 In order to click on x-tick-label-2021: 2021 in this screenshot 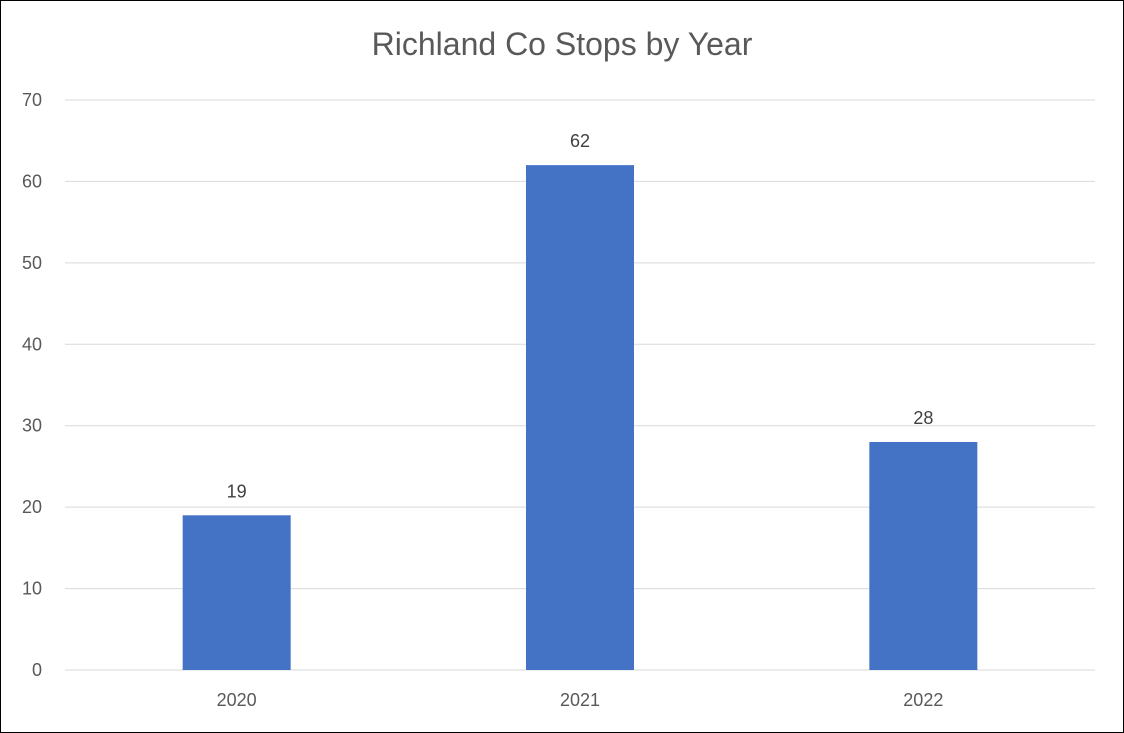, I will do `click(580, 700)`.